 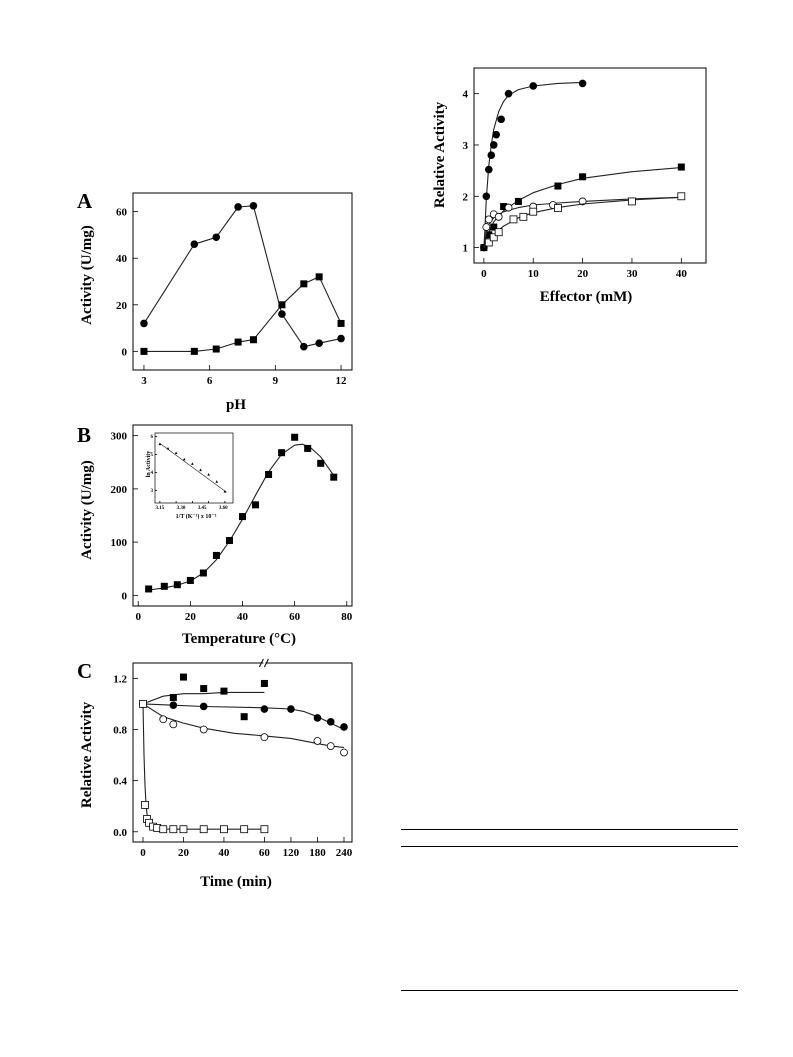 What do you see at coordinates (87, 754) in the screenshot?
I see `time-chart-ylabel: Relative Activity` at bounding box center [87, 754].